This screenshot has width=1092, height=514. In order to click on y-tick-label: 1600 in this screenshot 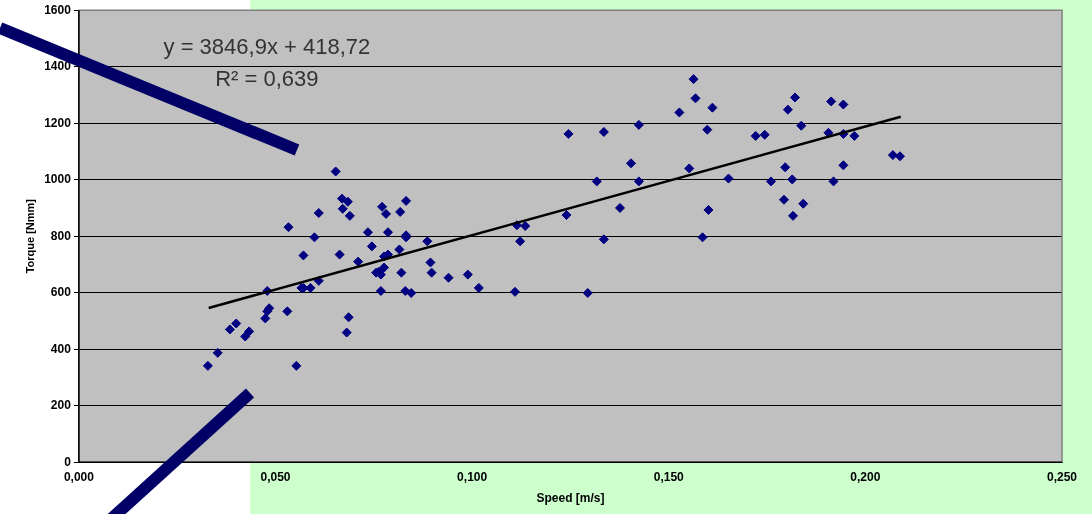, I will do `click(58, 9)`.